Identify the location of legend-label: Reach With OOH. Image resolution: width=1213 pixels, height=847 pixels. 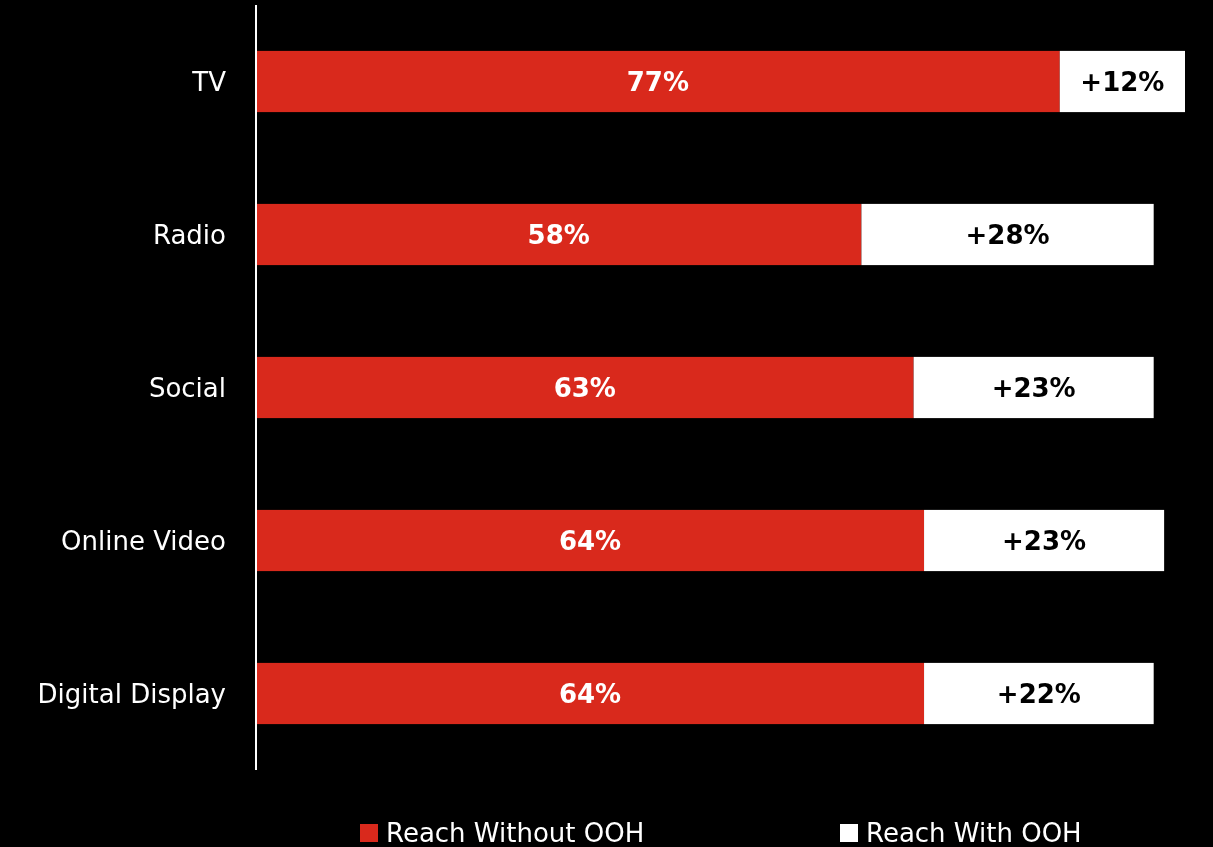
(974, 832).